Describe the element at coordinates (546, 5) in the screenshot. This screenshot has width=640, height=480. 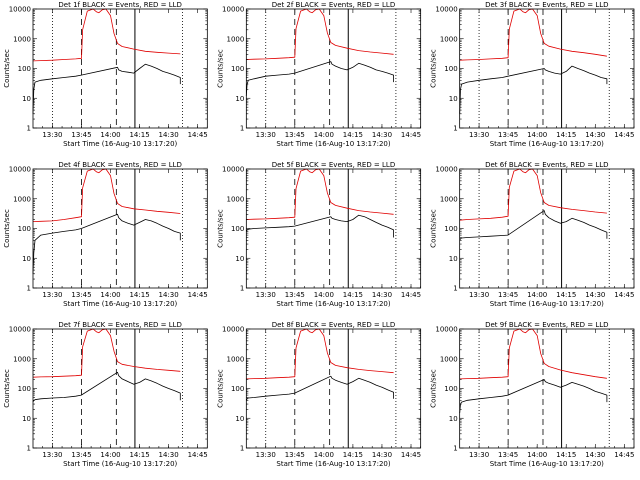
I see `panel-title: Det 3f BLACK = Events, RED = LLD` at that location.